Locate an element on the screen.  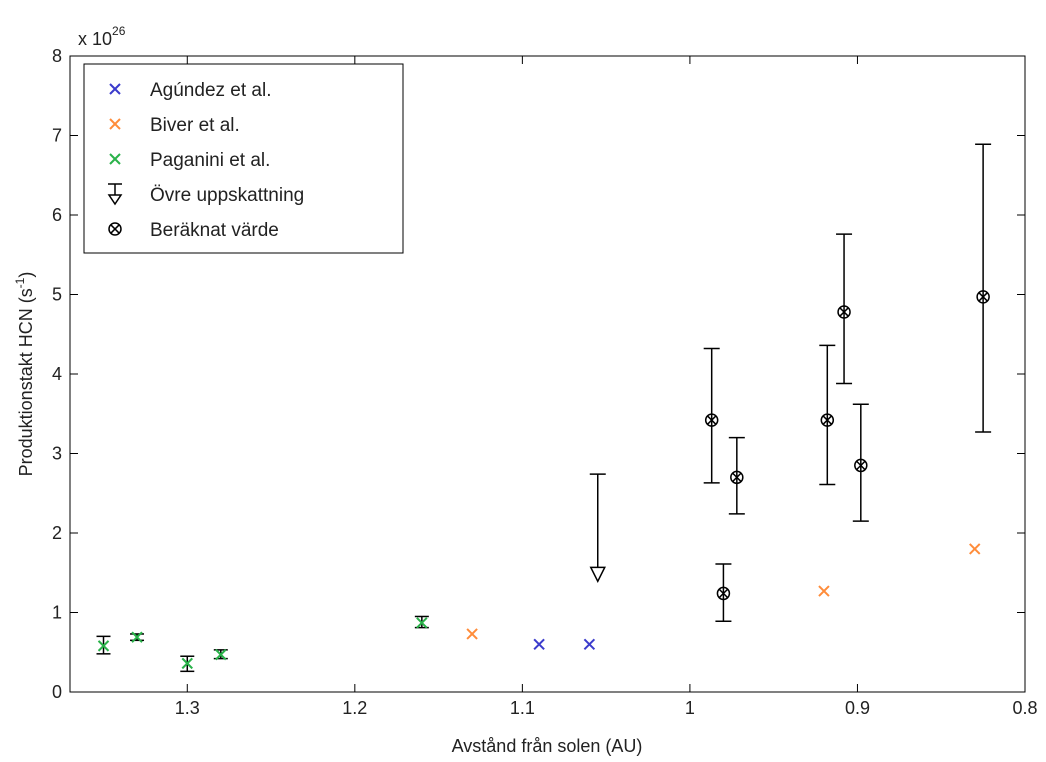
series-biver-et-al- is located at coordinates (723, 591).